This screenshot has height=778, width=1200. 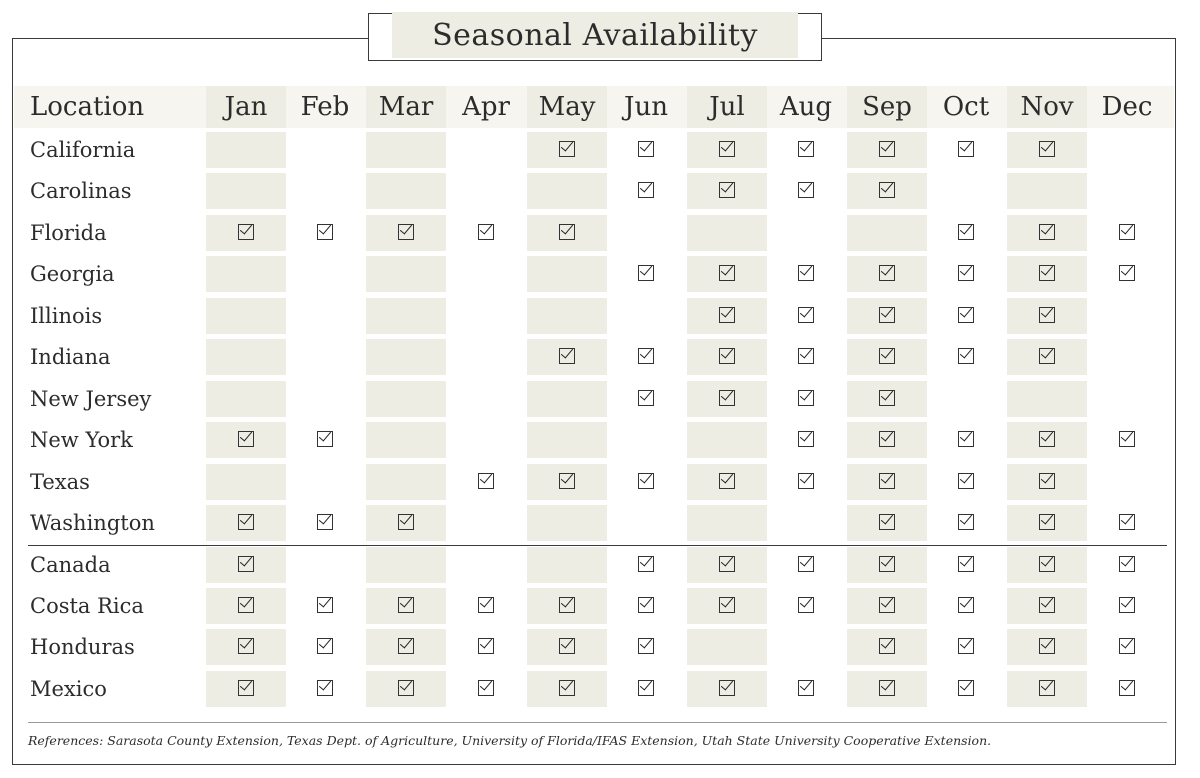 I want to click on location-label: Georgia, so click(x=72, y=274).